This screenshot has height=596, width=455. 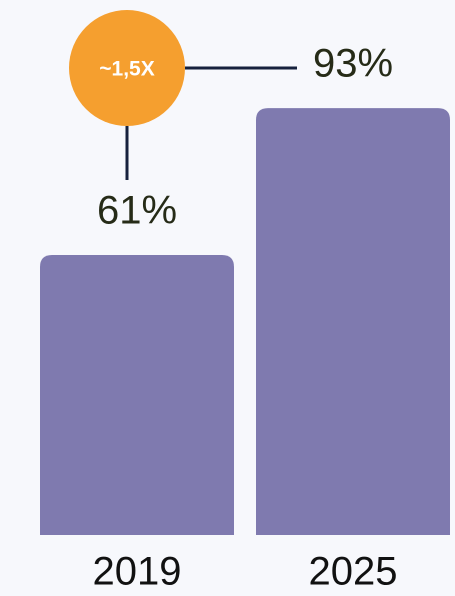 I want to click on annotation-text: ~1,5X, so click(x=126, y=69).